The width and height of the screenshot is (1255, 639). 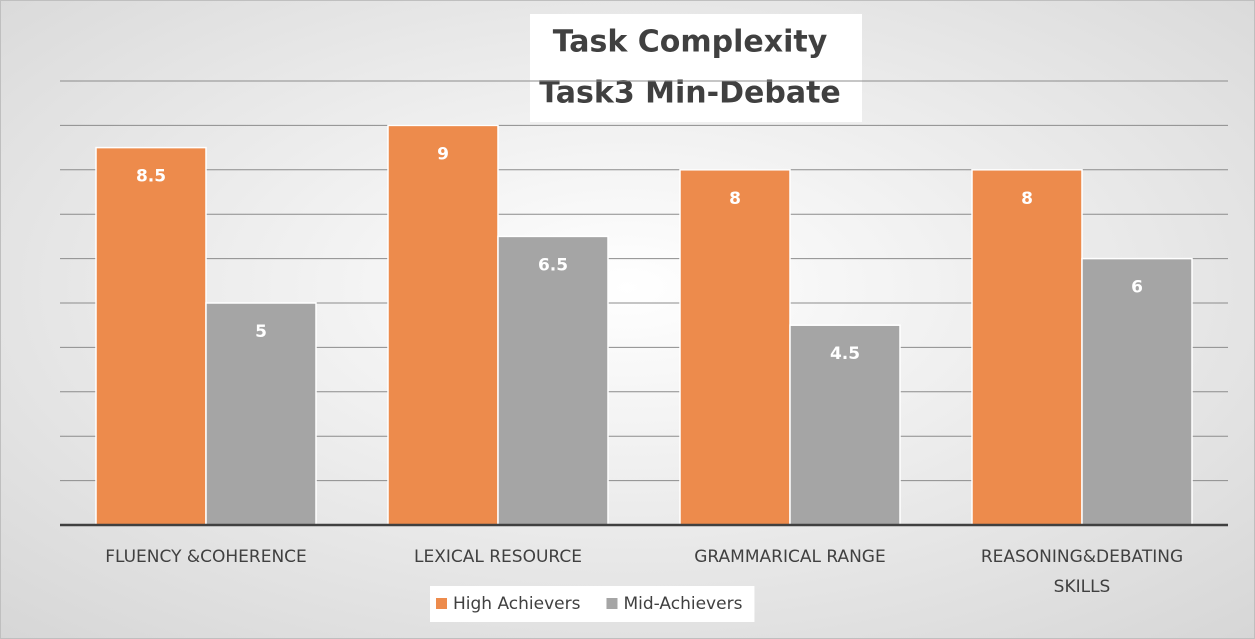 What do you see at coordinates (696, 68) in the screenshot?
I see `title-box` at bounding box center [696, 68].